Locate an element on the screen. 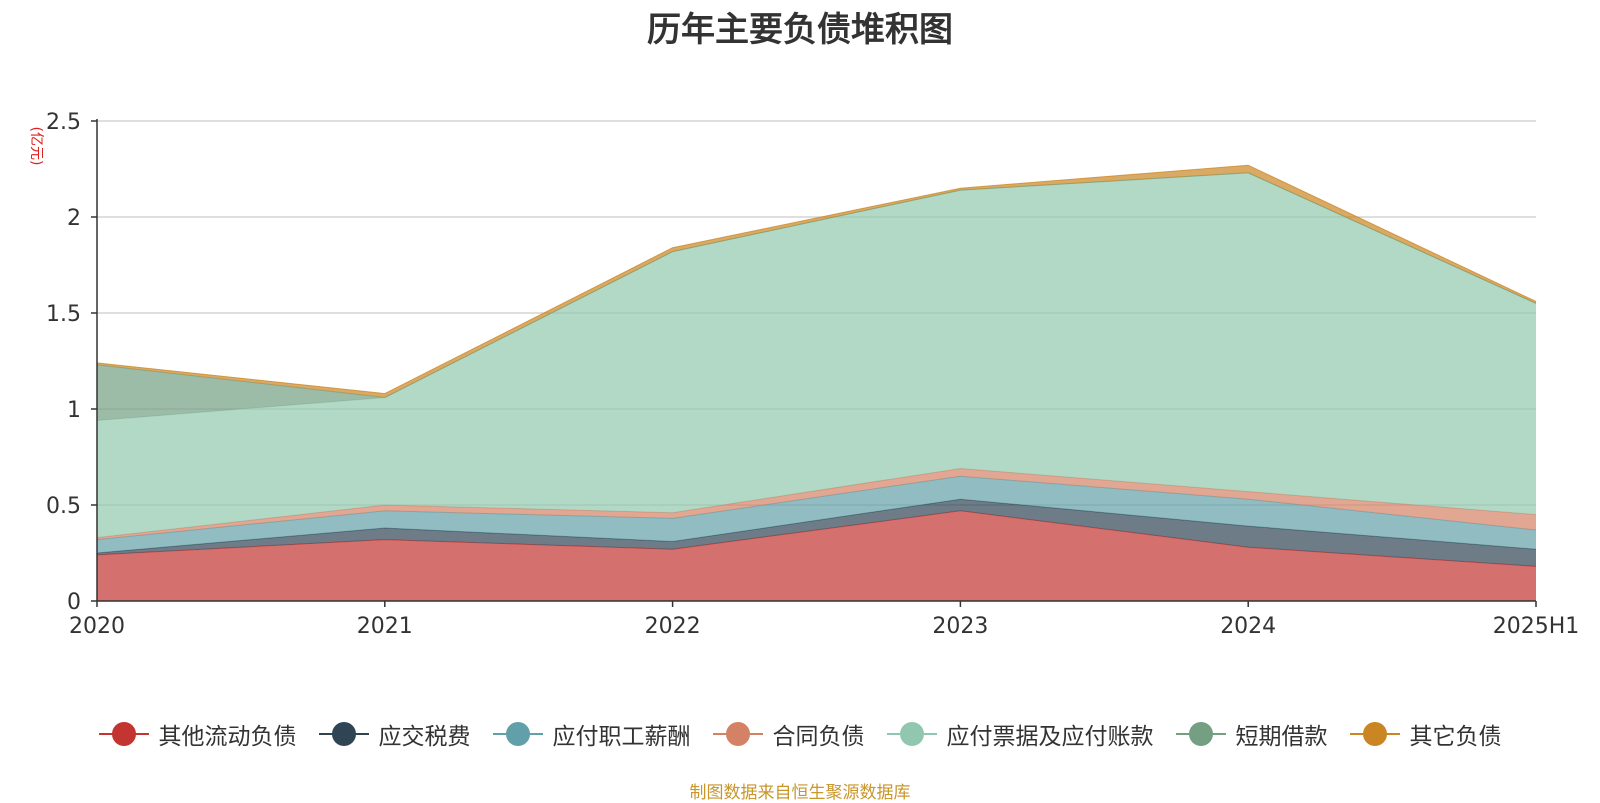  legend: 其他流动负债 应交税费 应付职工薪酬 合同负债 应付票据及应付账款 短期借款 其它负债 is located at coordinates (800, 734).